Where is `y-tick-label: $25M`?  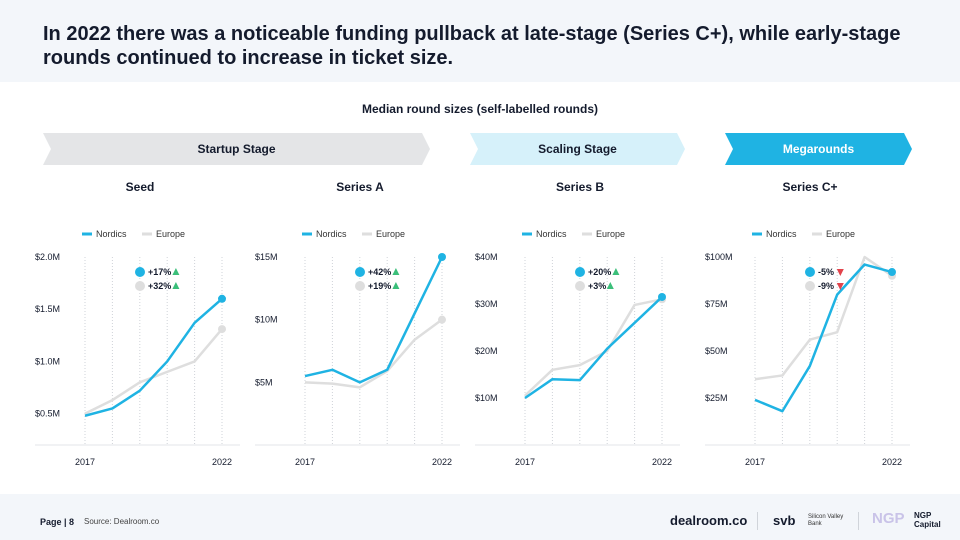 y-tick-label: $25M is located at coordinates (716, 398).